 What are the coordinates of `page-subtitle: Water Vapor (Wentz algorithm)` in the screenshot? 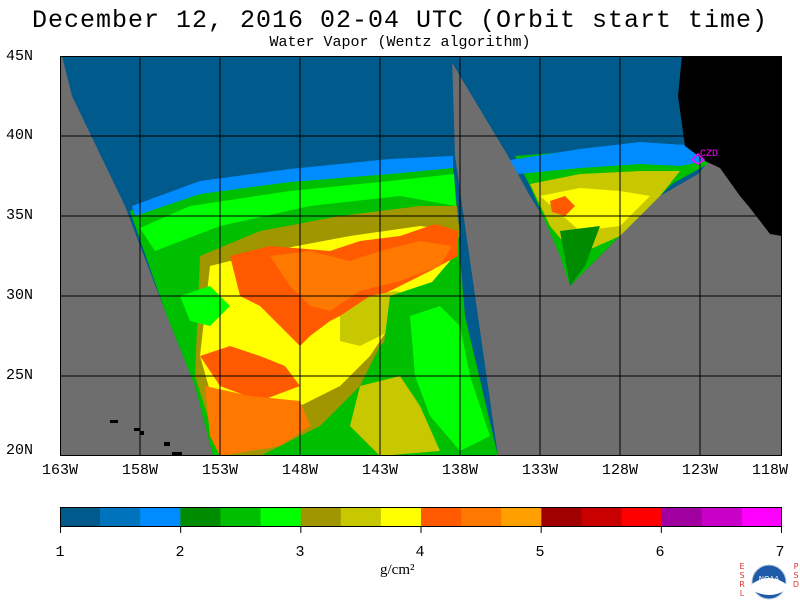 It's located at (400, 42).